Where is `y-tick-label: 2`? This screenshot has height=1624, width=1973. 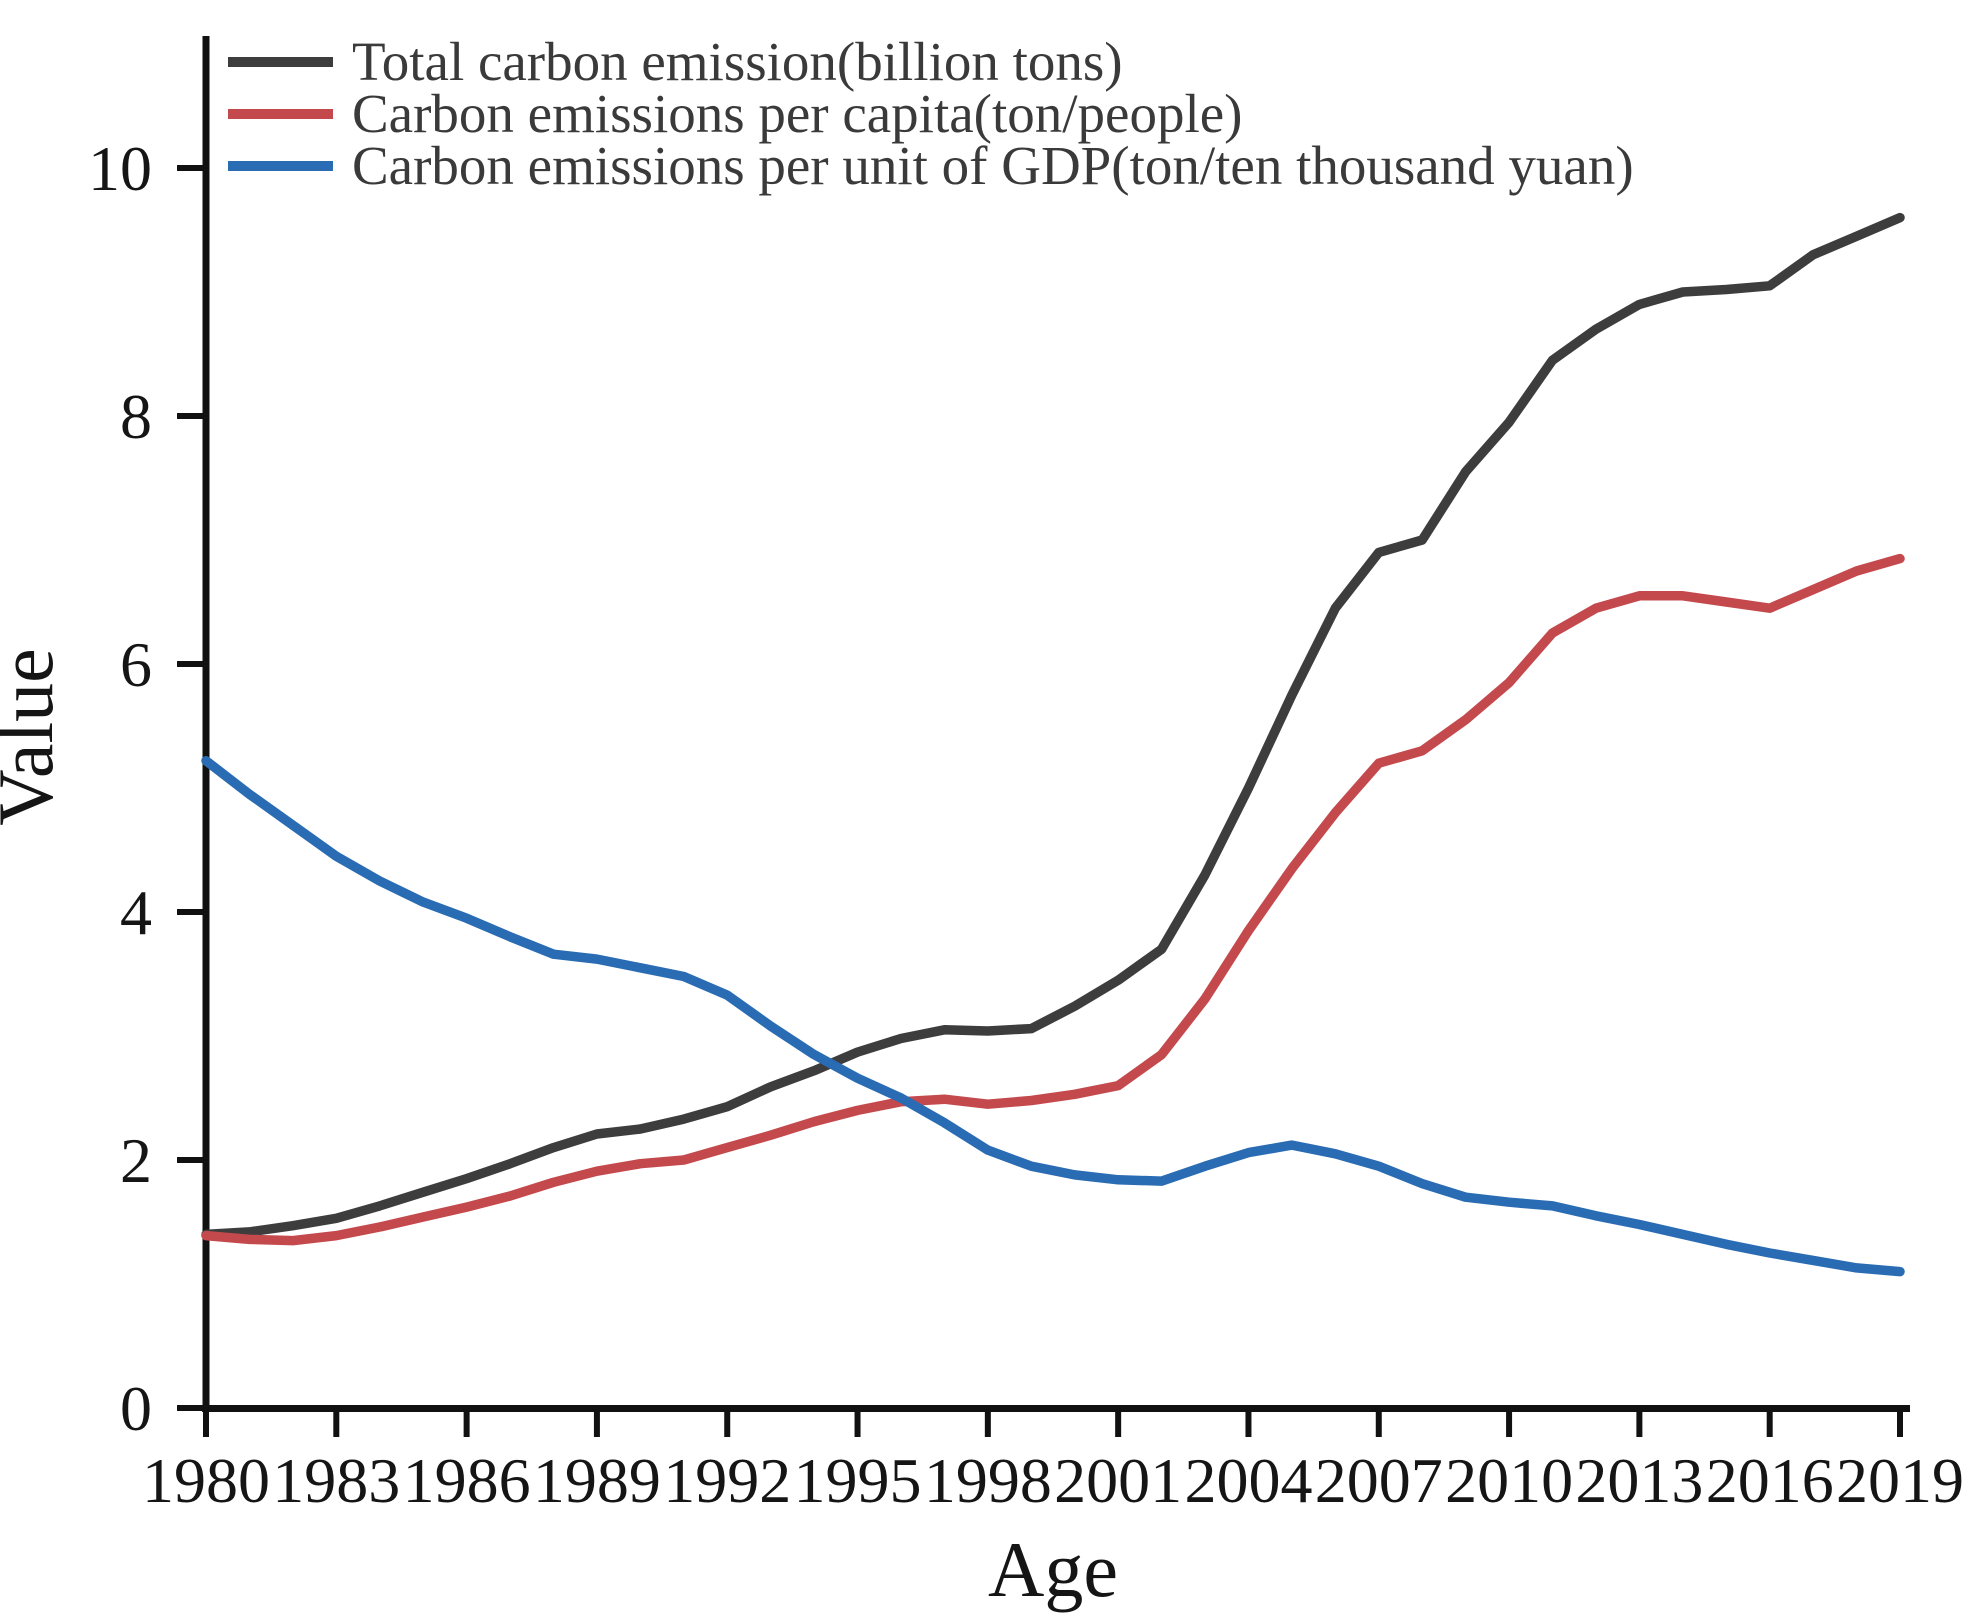
y-tick-label: 2 is located at coordinates (136, 1160).